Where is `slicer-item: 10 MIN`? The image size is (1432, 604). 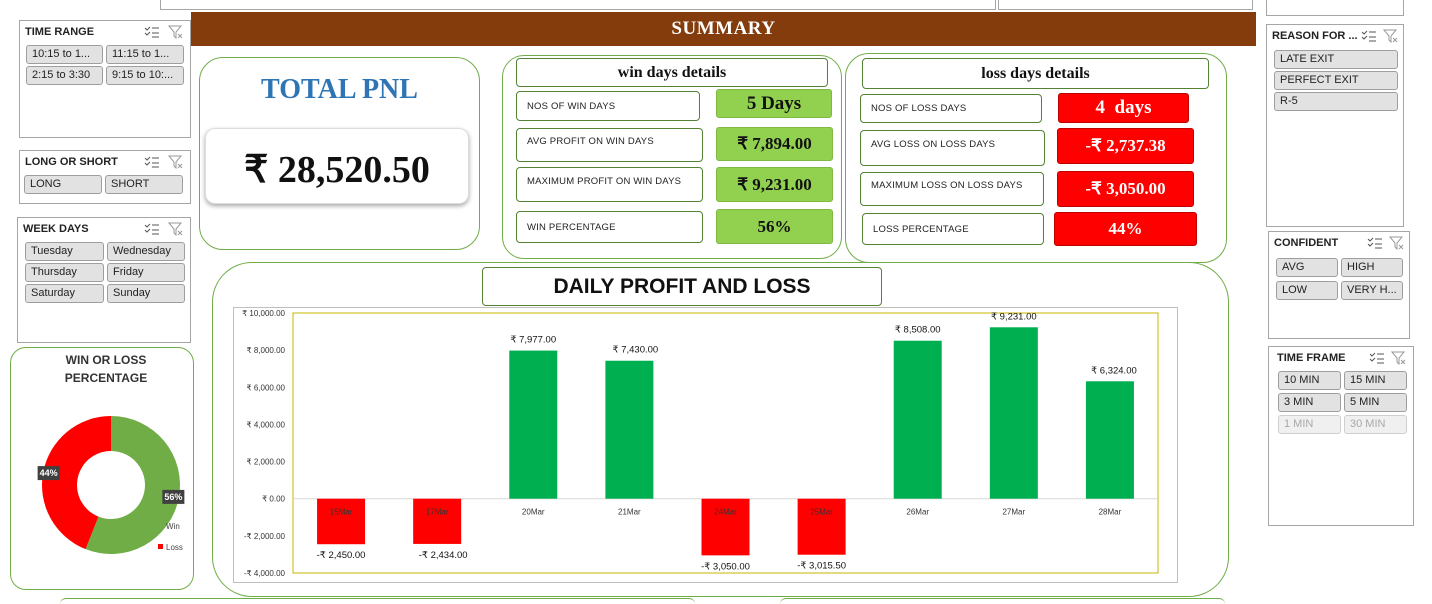 slicer-item: 10 MIN is located at coordinates (1309, 380).